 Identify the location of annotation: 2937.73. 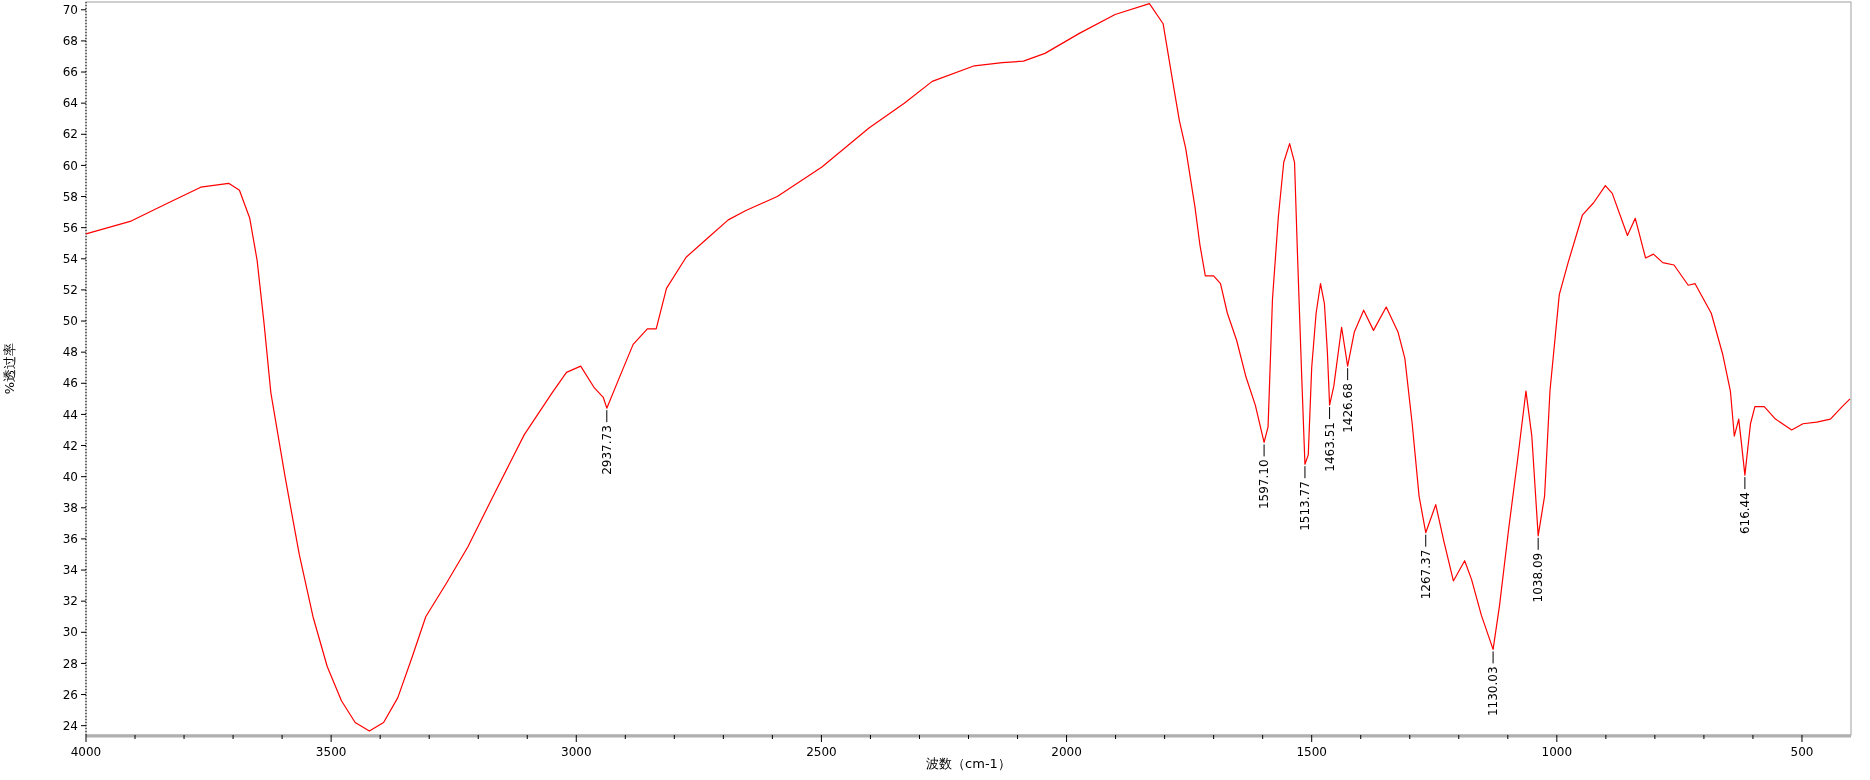
(606, 450).